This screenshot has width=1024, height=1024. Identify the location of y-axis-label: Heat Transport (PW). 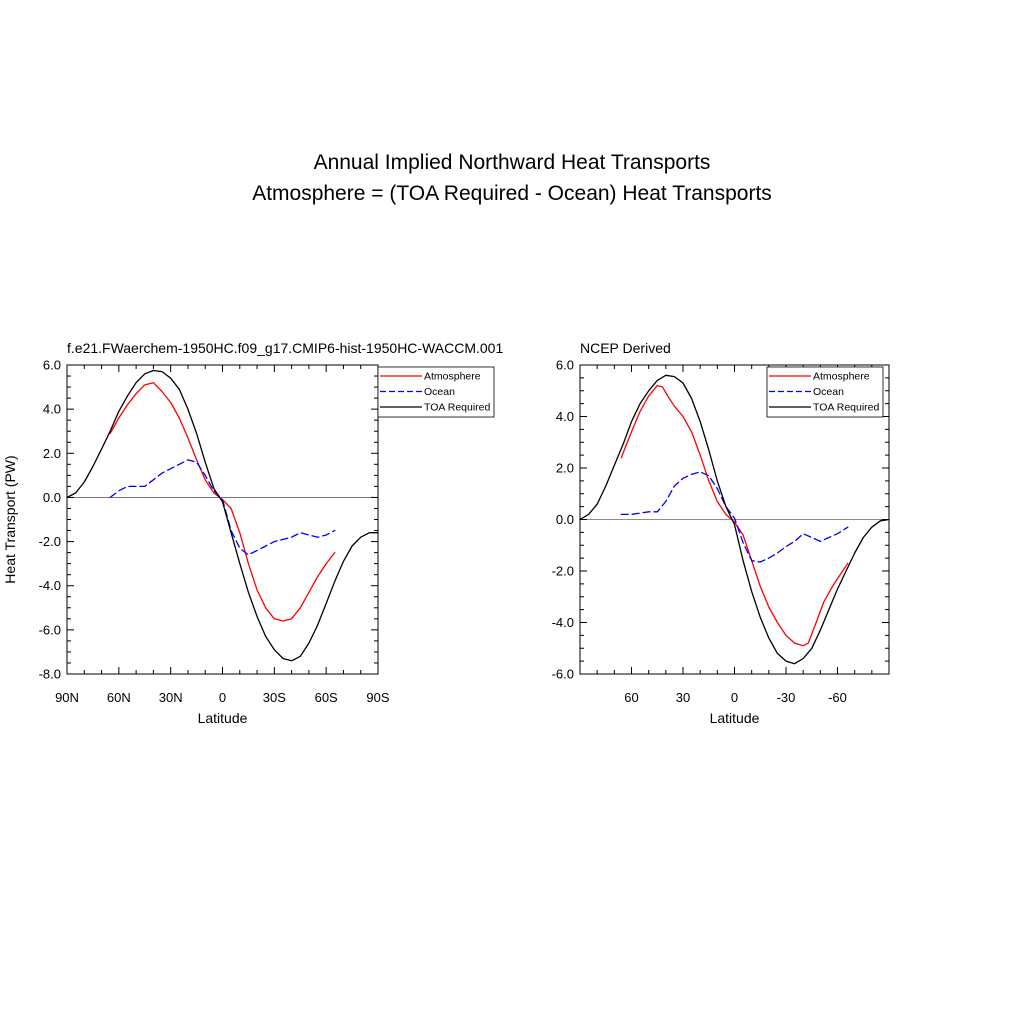
(10, 519).